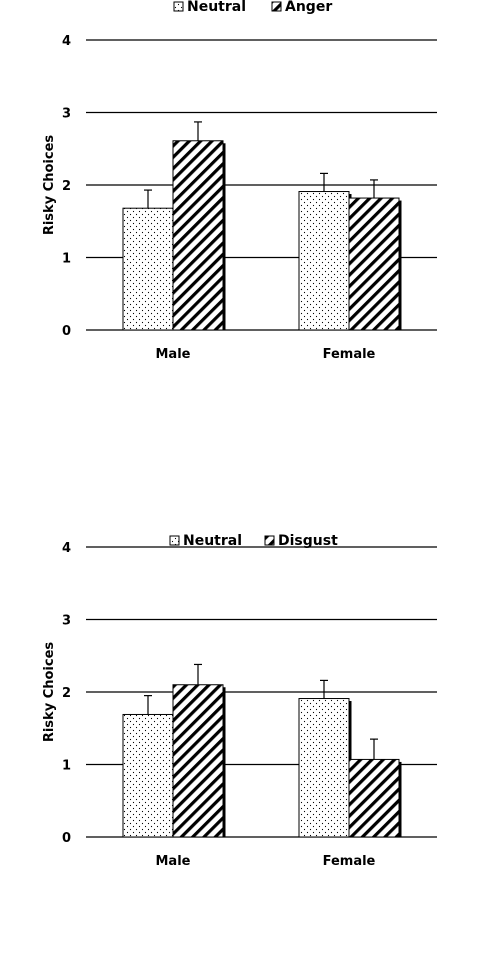  Describe the element at coordinates (269, 540) in the screenshot. I see `legend-swatch-disgust` at that location.